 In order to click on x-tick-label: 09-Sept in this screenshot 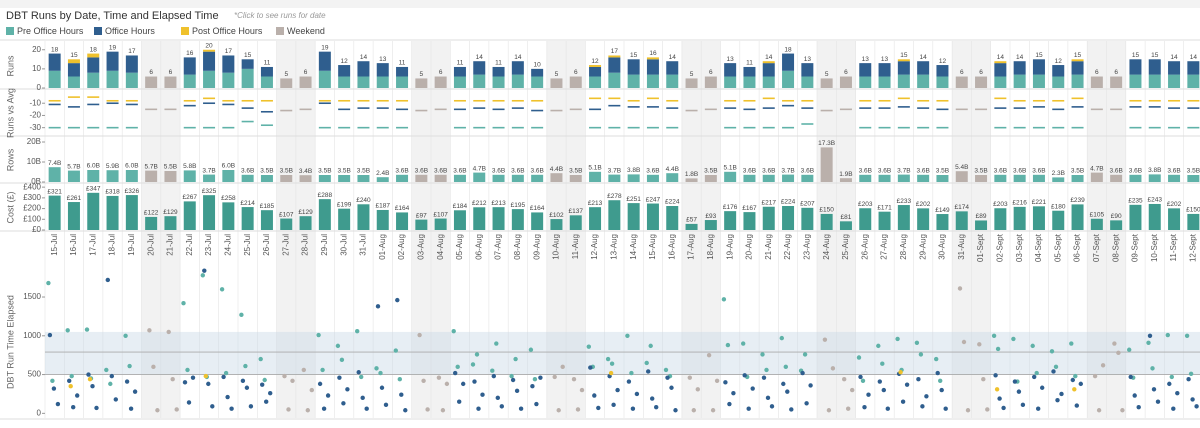, I will do `click(1135, 247)`.